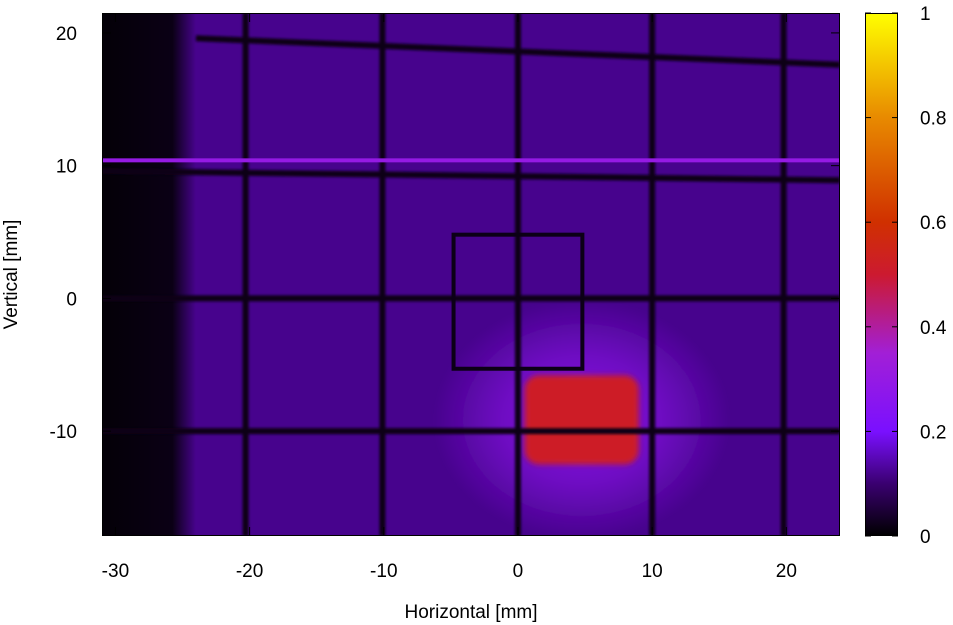  Describe the element at coordinates (933, 119) in the screenshot. I see `colorbar-tick-label: 0.8` at that location.